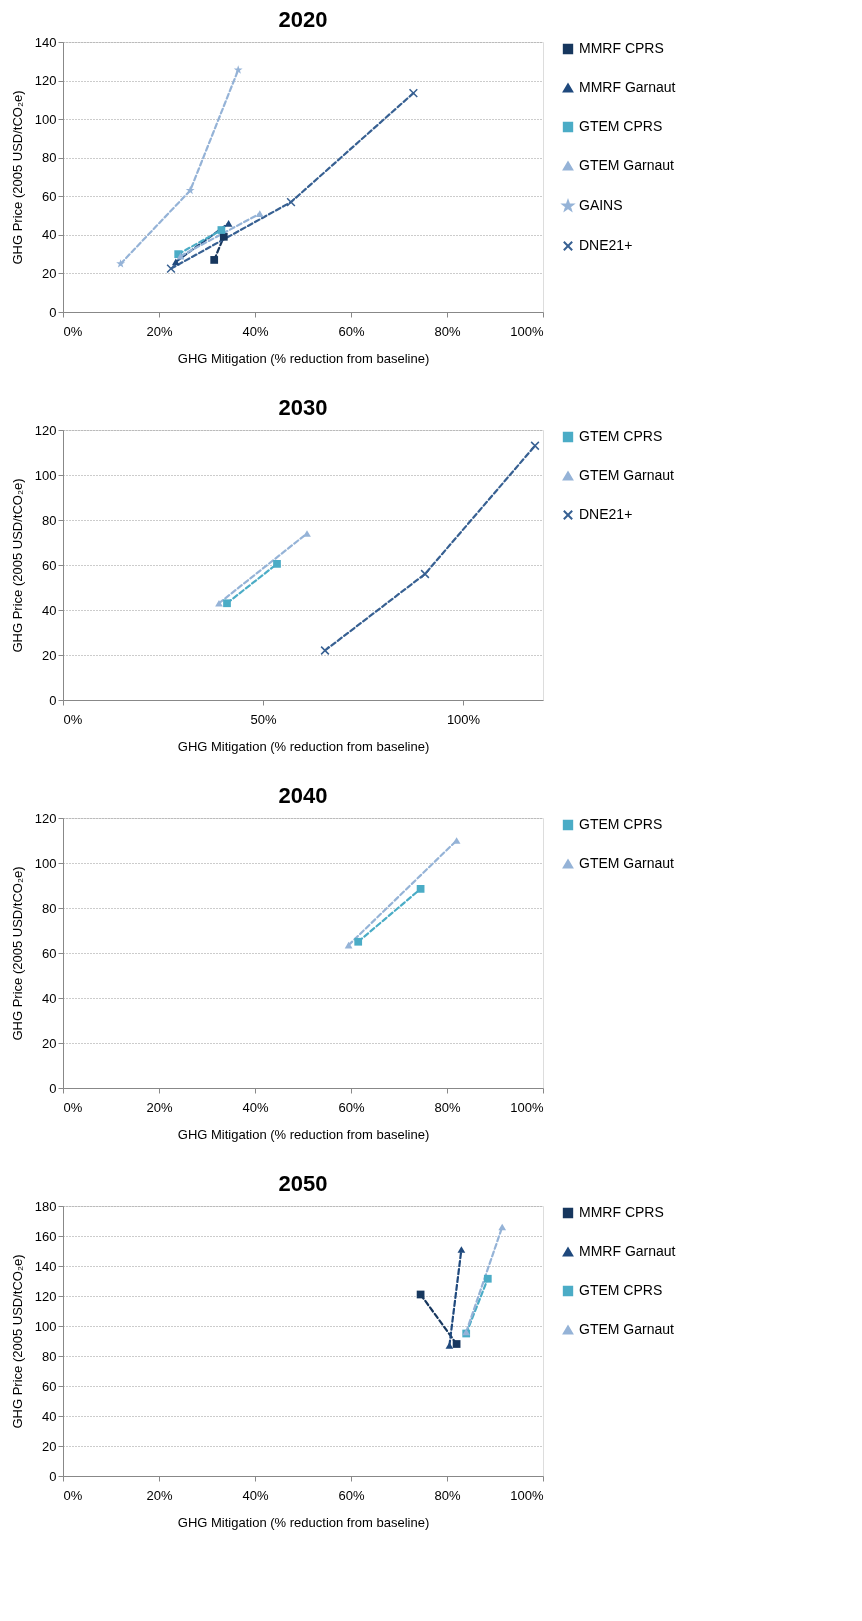  I want to click on chart-title: 2020, so click(303, 19).